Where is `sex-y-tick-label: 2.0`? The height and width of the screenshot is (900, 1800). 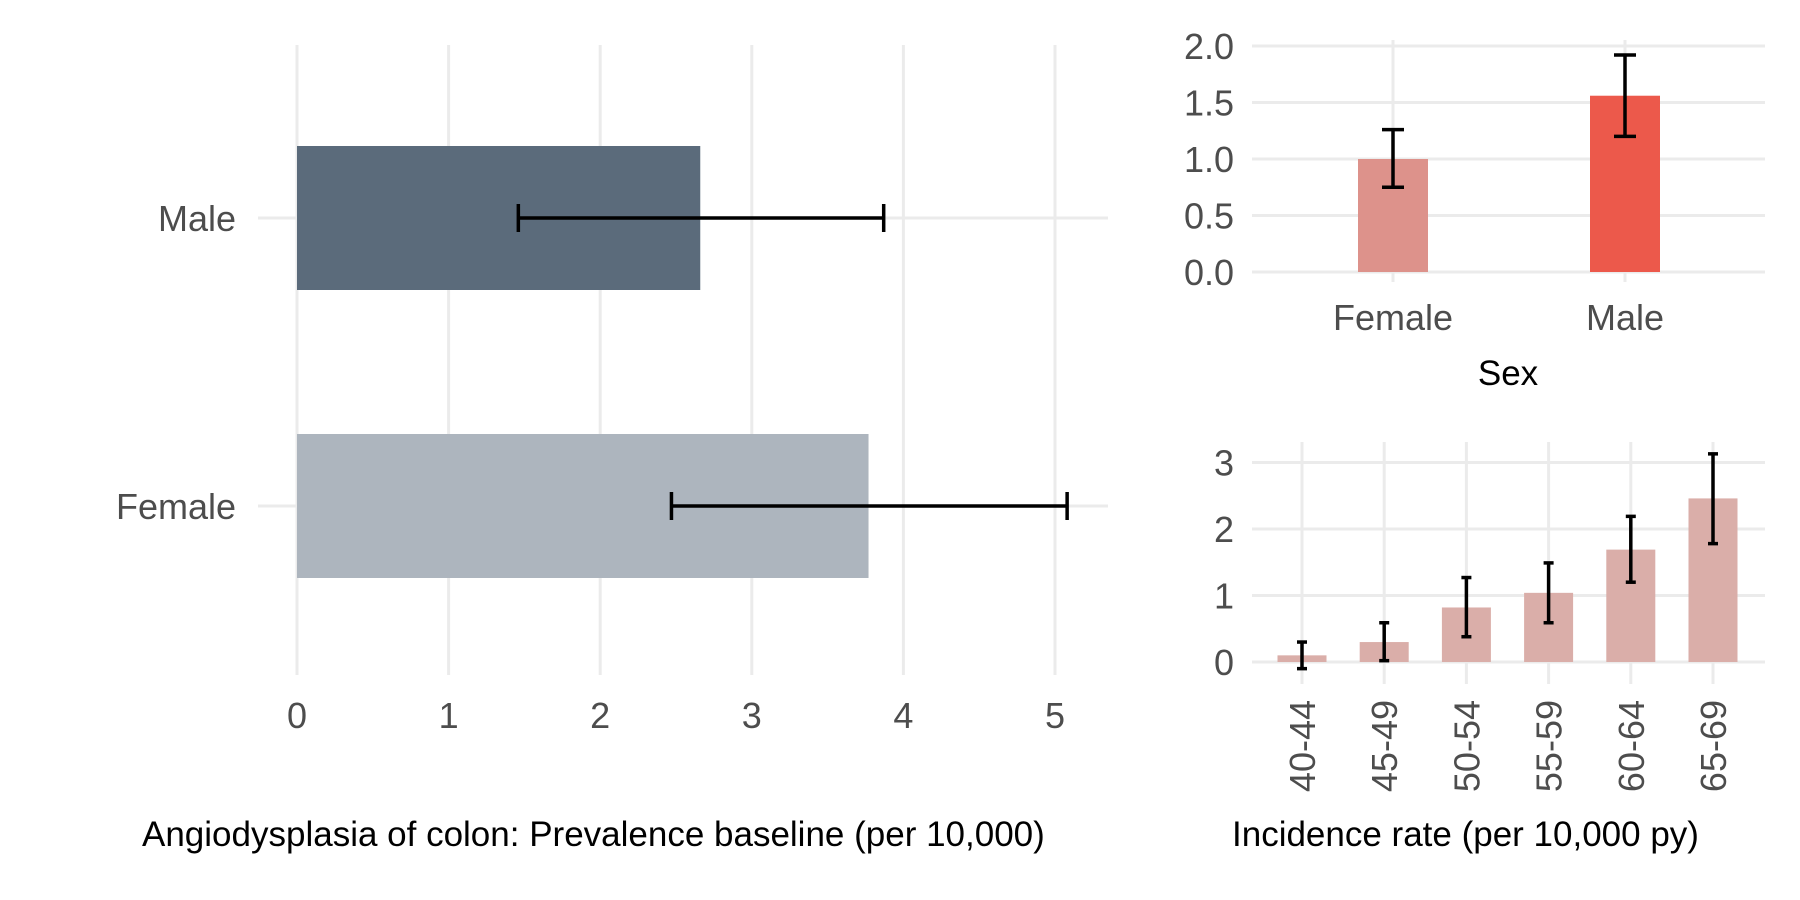 sex-y-tick-label: 2.0 is located at coordinates (1209, 46).